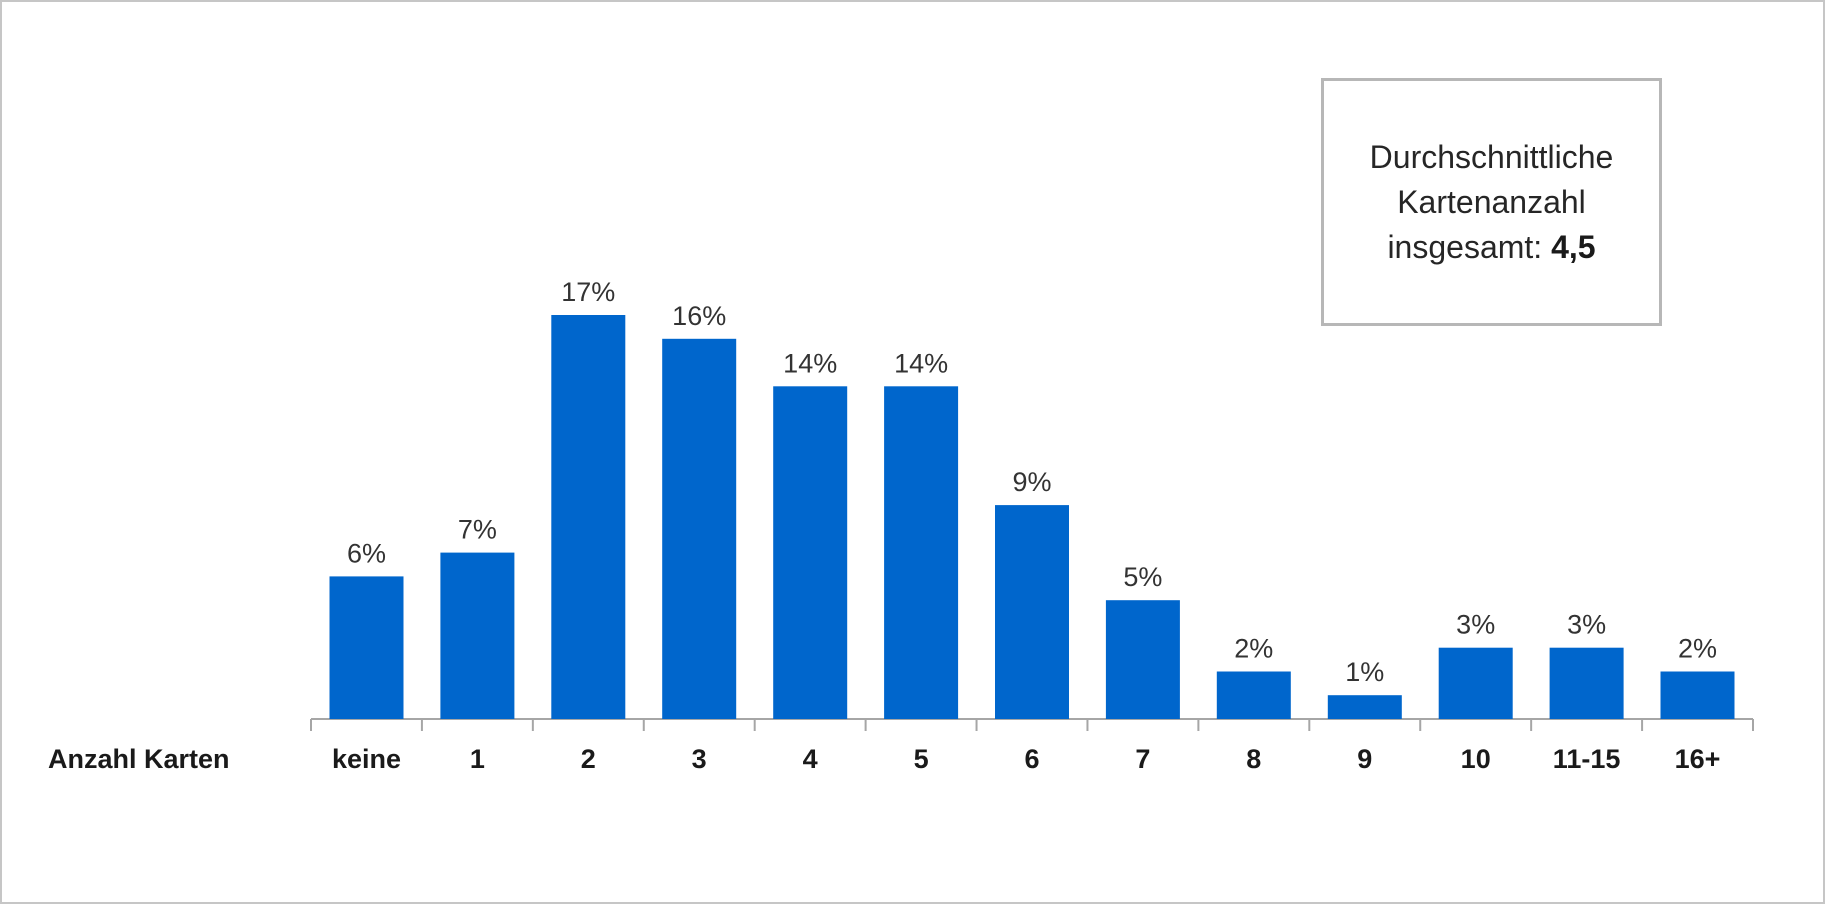  Describe the element at coordinates (366, 647) in the screenshot. I see `bar-keine` at that location.